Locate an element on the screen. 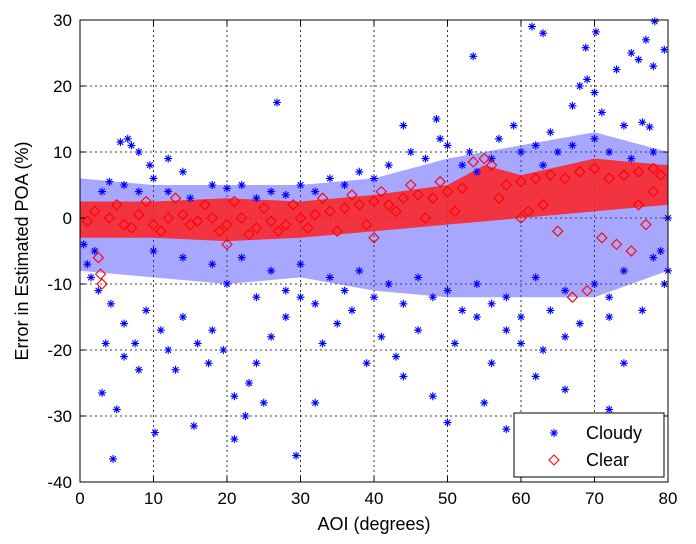 The width and height of the screenshot is (696, 544). x-tick-label: 60 is located at coordinates (521, 498).